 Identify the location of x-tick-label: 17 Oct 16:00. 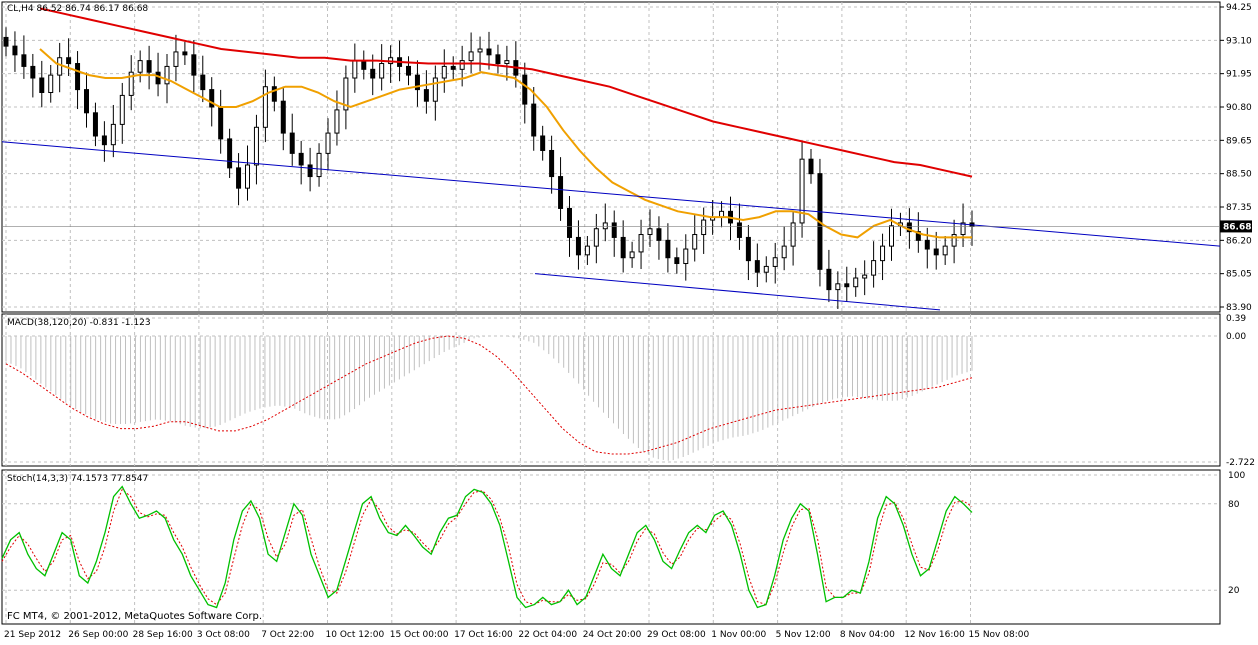
(483, 635).